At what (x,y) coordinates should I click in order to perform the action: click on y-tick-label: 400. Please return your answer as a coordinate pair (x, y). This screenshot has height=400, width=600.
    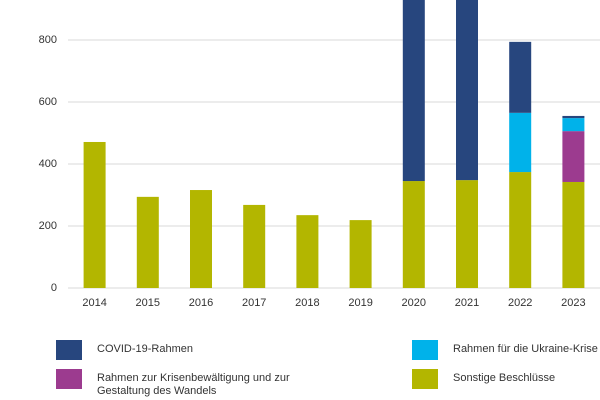
    Looking at the image, I should click on (48, 164).